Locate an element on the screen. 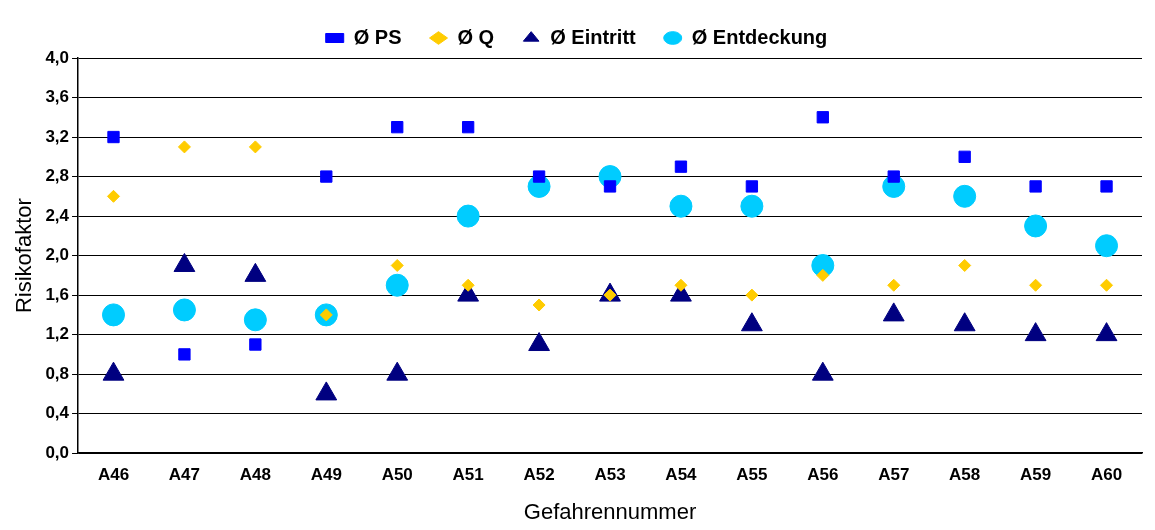 The width and height of the screenshot is (1155, 530). y-tick-label: 3,6 is located at coordinates (57, 97).